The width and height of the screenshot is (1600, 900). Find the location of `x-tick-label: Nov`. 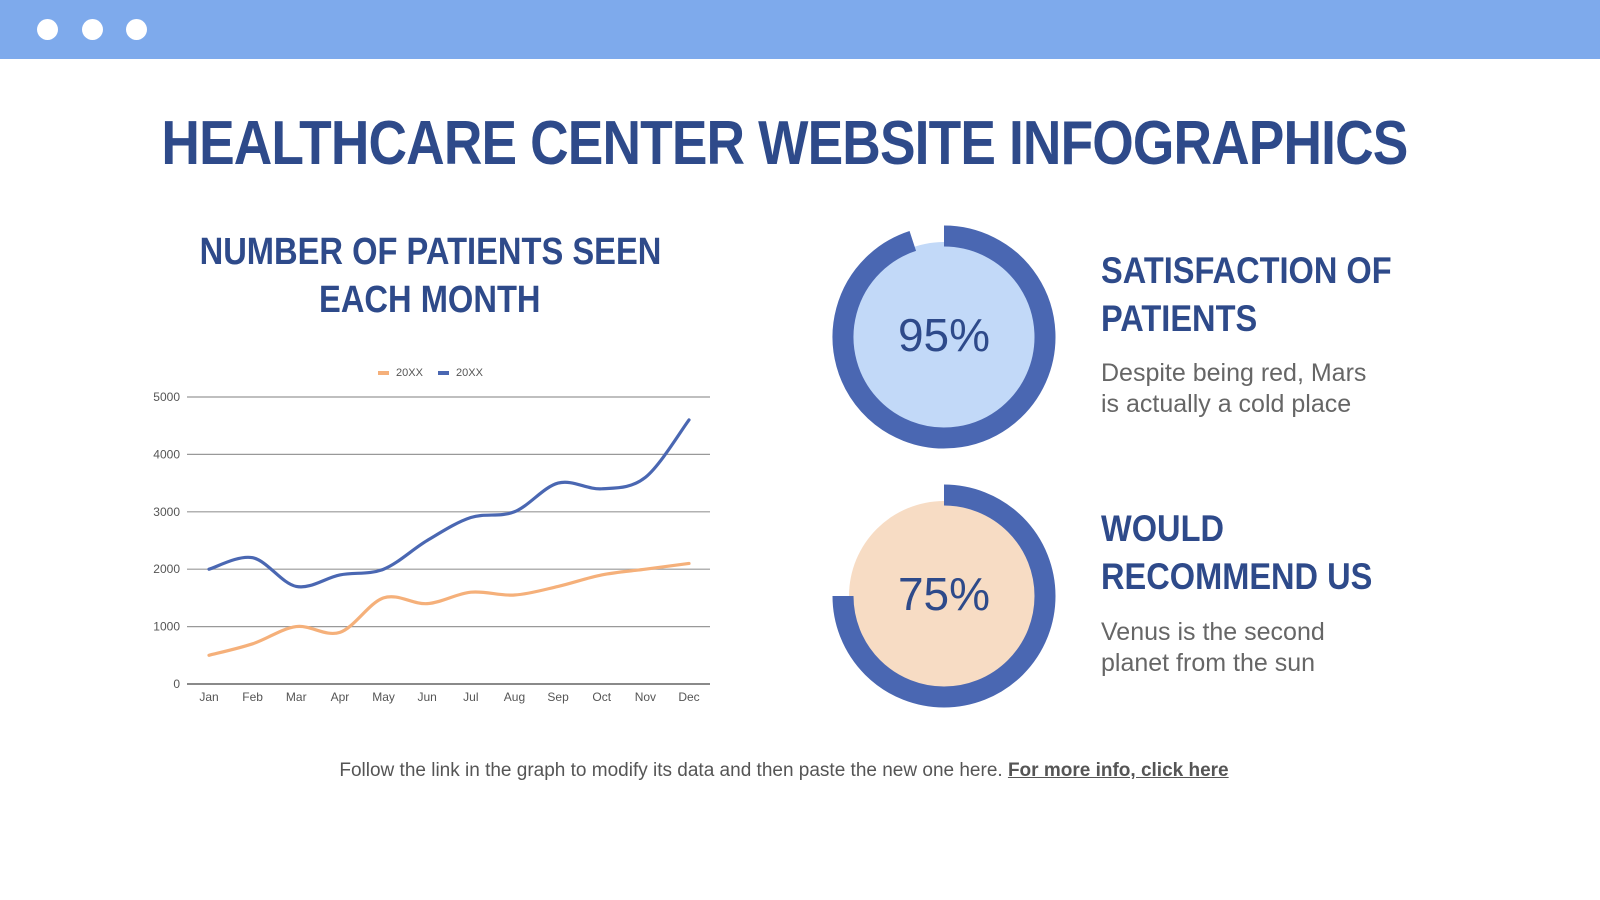

x-tick-label: Nov is located at coordinates (645, 697).